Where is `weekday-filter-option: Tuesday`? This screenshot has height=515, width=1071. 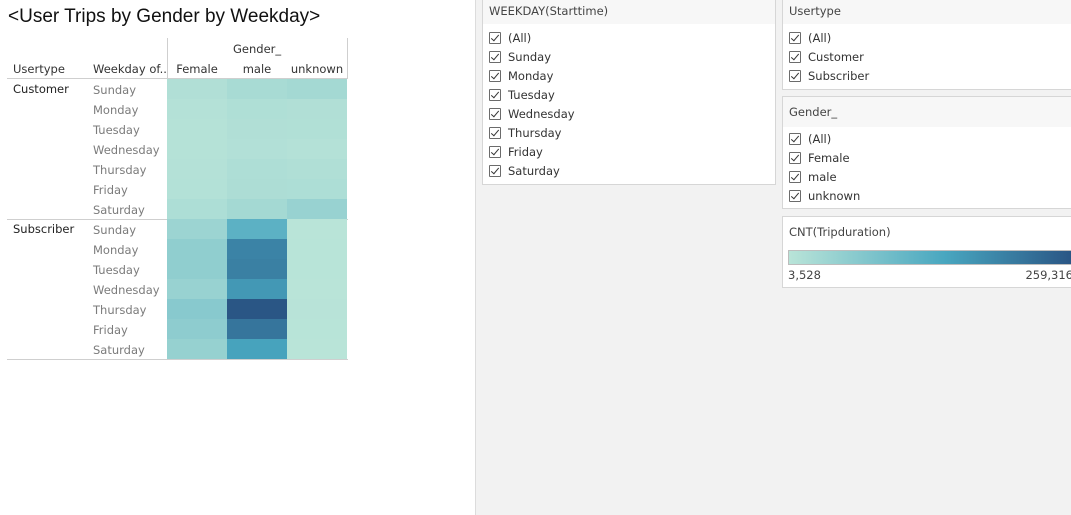
weekday-filter-option: Tuesday is located at coordinates (522, 94).